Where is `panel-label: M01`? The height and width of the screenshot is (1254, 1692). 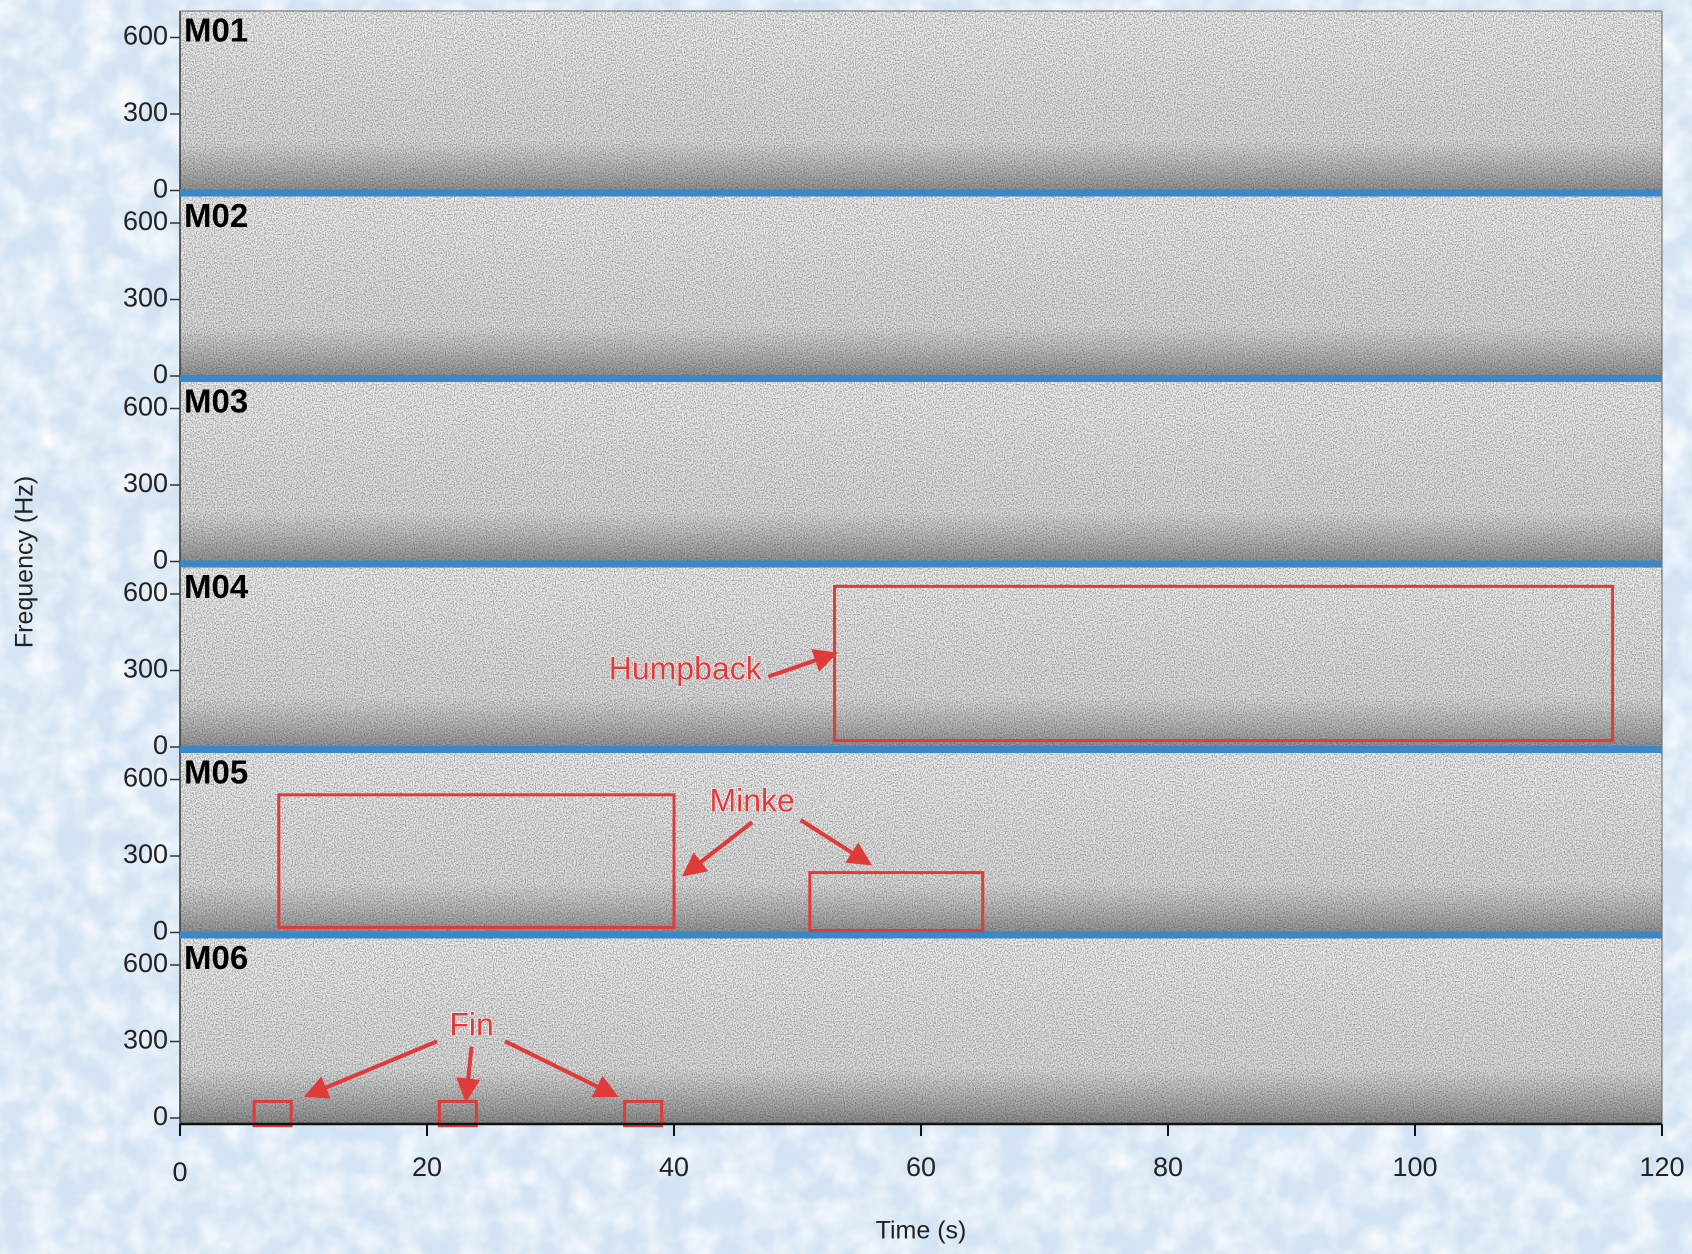
panel-label: M01 is located at coordinates (216, 30).